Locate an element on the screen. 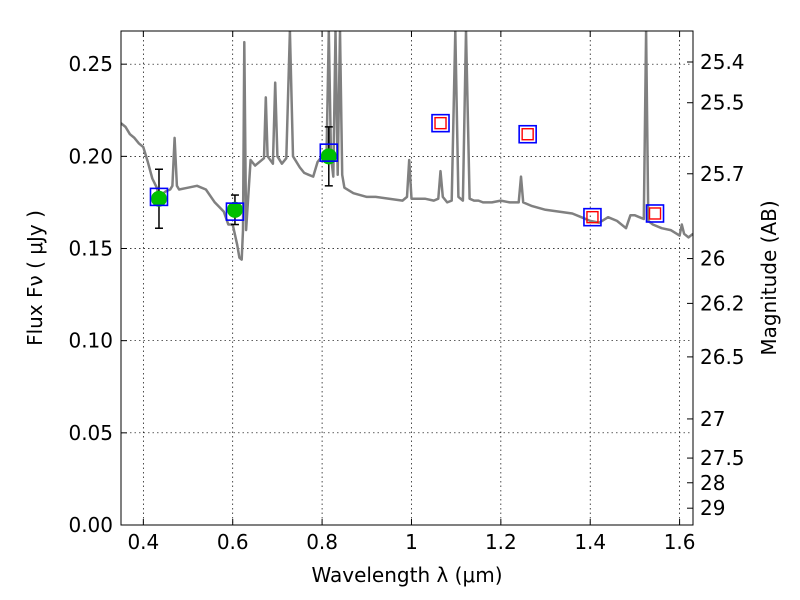  y-tick-label: 0.00 is located at coordinates (90, 525).